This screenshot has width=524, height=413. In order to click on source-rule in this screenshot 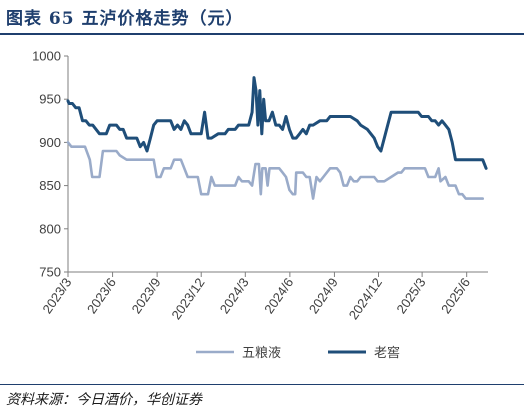, I will do `click(262, 384)`.